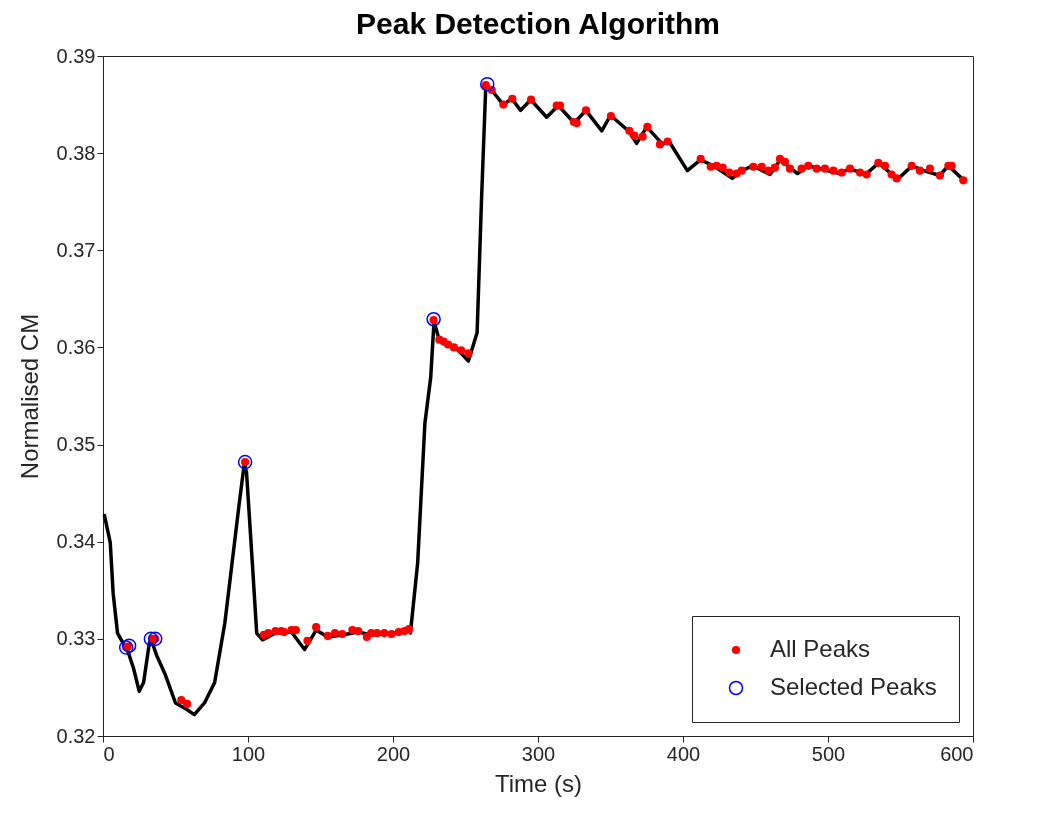 The height and width of the screenshot is (822, 1039). What do you see at coordinates (683, 753) in the screenshot?
I see `x-tick-label: 400` at bounding box center [683, 753].